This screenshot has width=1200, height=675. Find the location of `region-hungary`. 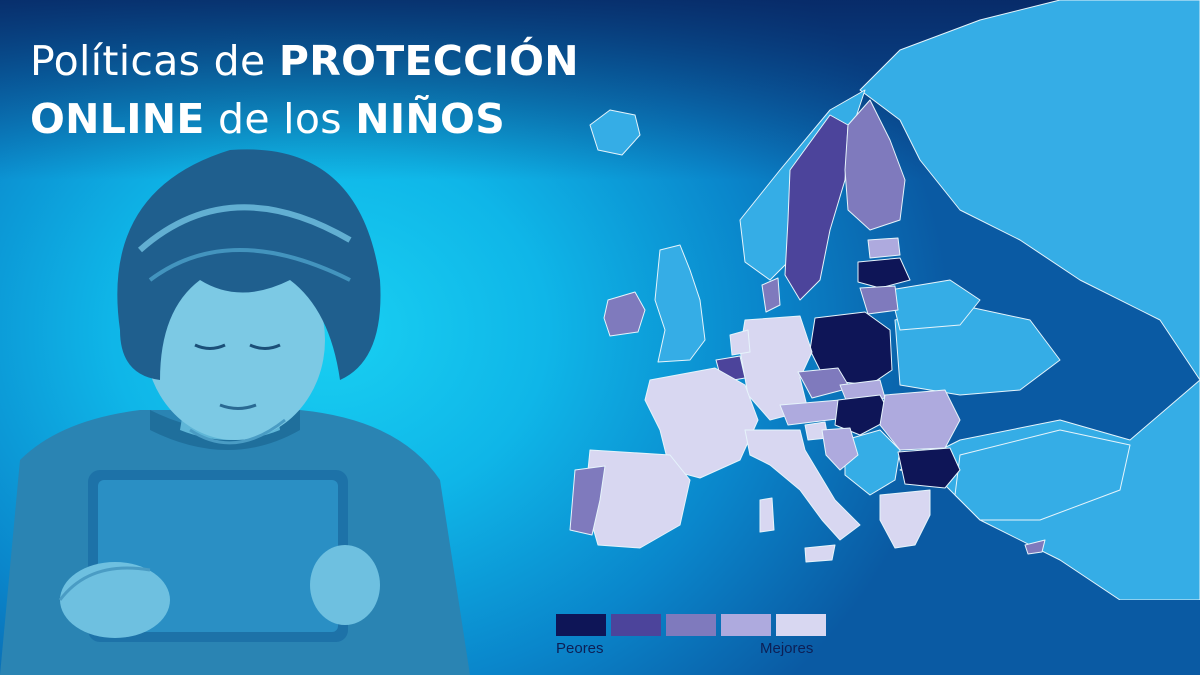

region-hungary is located at coordinates (863, 415).